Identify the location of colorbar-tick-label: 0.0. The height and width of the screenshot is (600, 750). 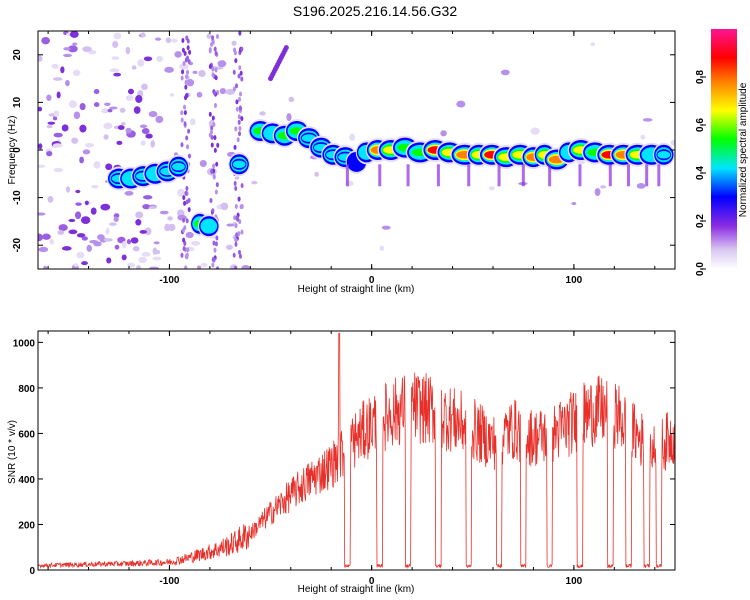
(700, 269).